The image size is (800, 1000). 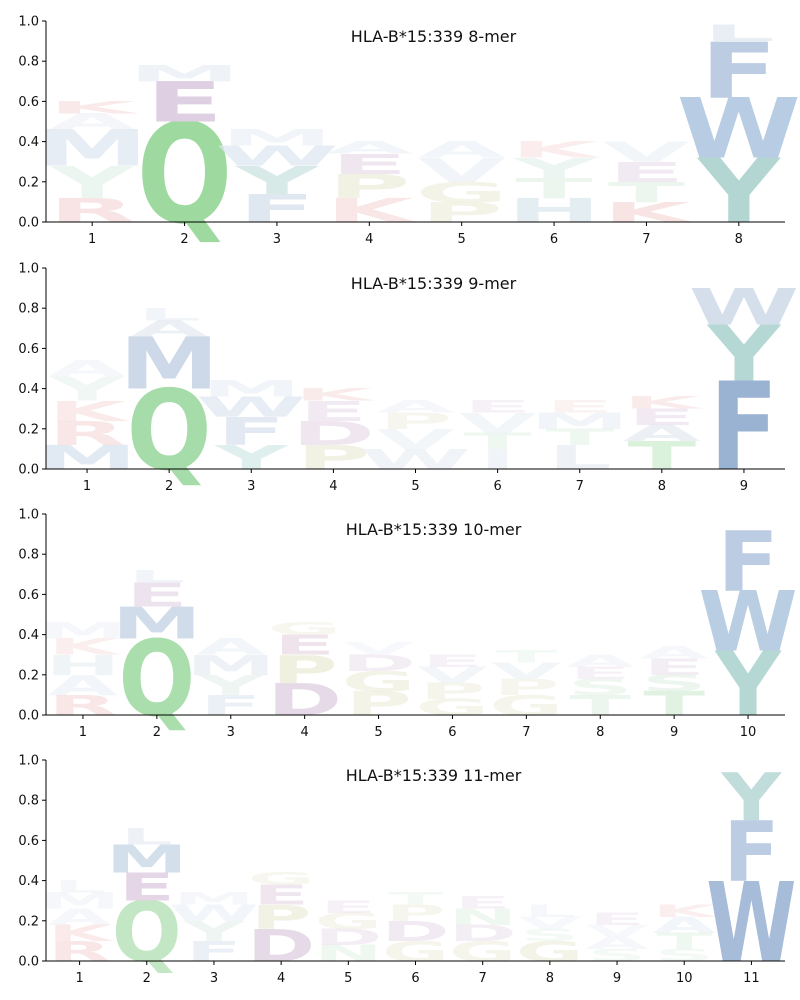 I want to click on y-tick-label: 0.4, so click(x=28, y=635).